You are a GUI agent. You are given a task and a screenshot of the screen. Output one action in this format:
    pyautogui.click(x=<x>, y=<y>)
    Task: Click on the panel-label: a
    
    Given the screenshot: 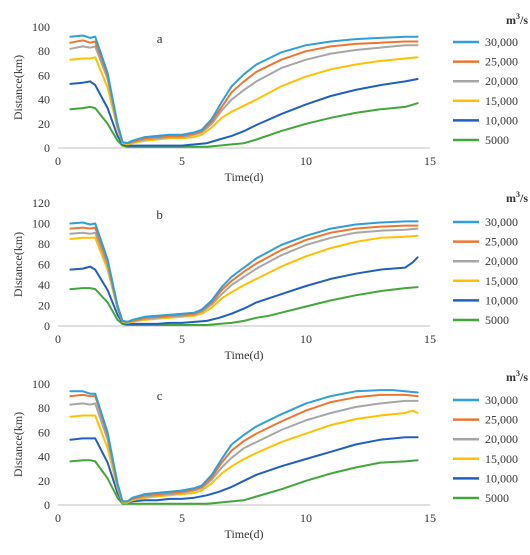 What is the action you would take?
    pyautogui.click(x=160, y=38)
    